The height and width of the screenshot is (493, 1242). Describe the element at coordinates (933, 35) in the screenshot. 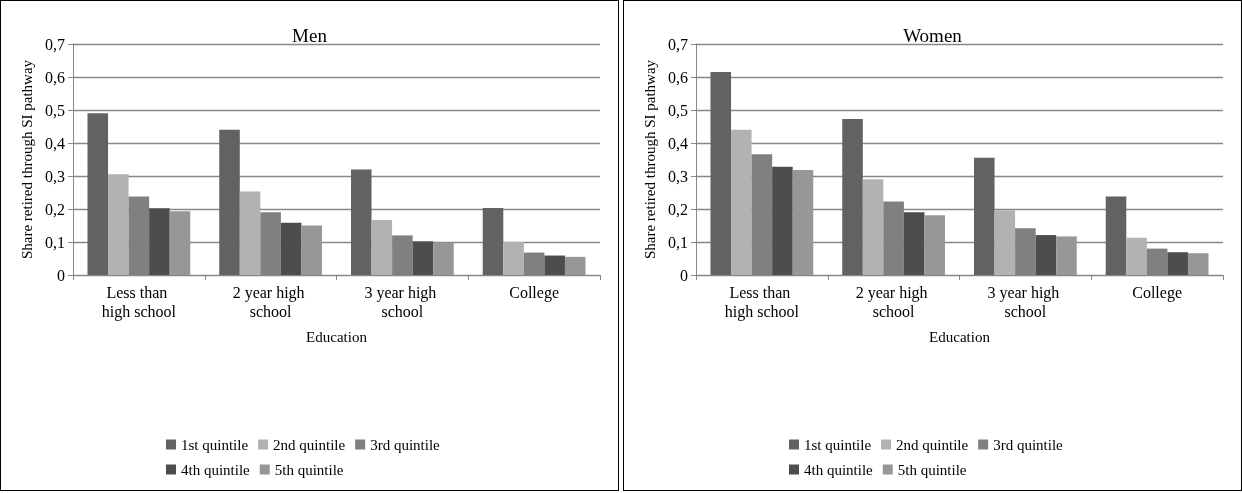

I see `chart-title: Women` at that location.